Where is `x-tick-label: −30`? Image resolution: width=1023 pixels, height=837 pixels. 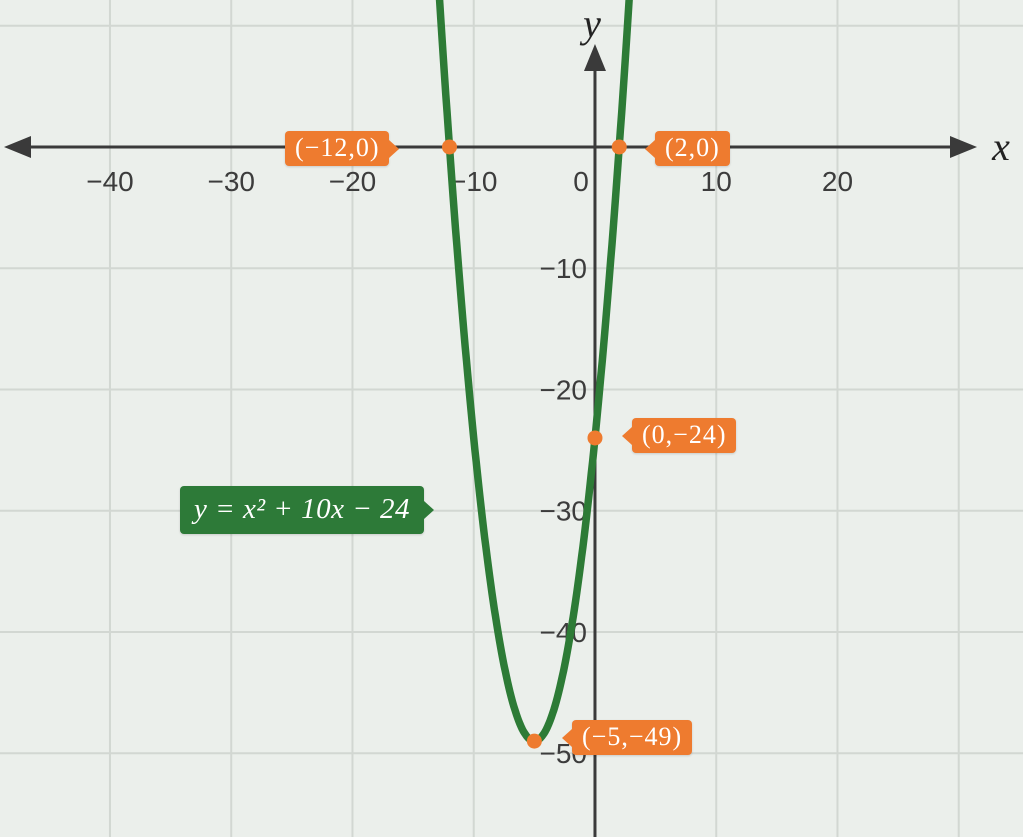
x-tick-label: −30 is located at coordinates (231, 181).